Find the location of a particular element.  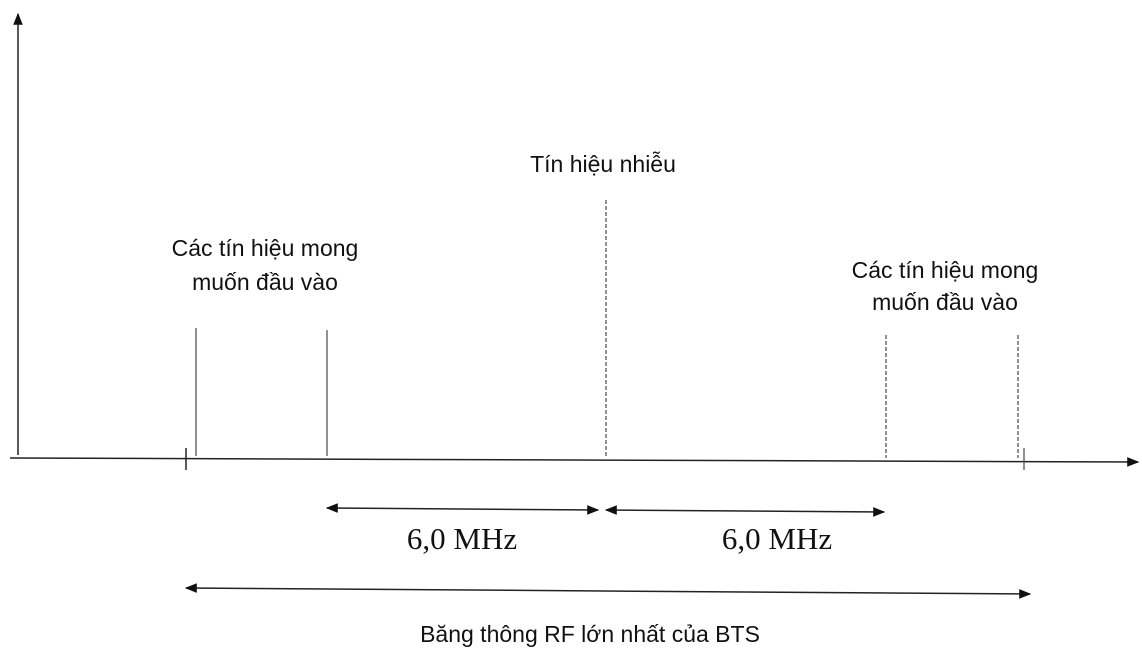

x-axis is located at coordinates (574, 462).